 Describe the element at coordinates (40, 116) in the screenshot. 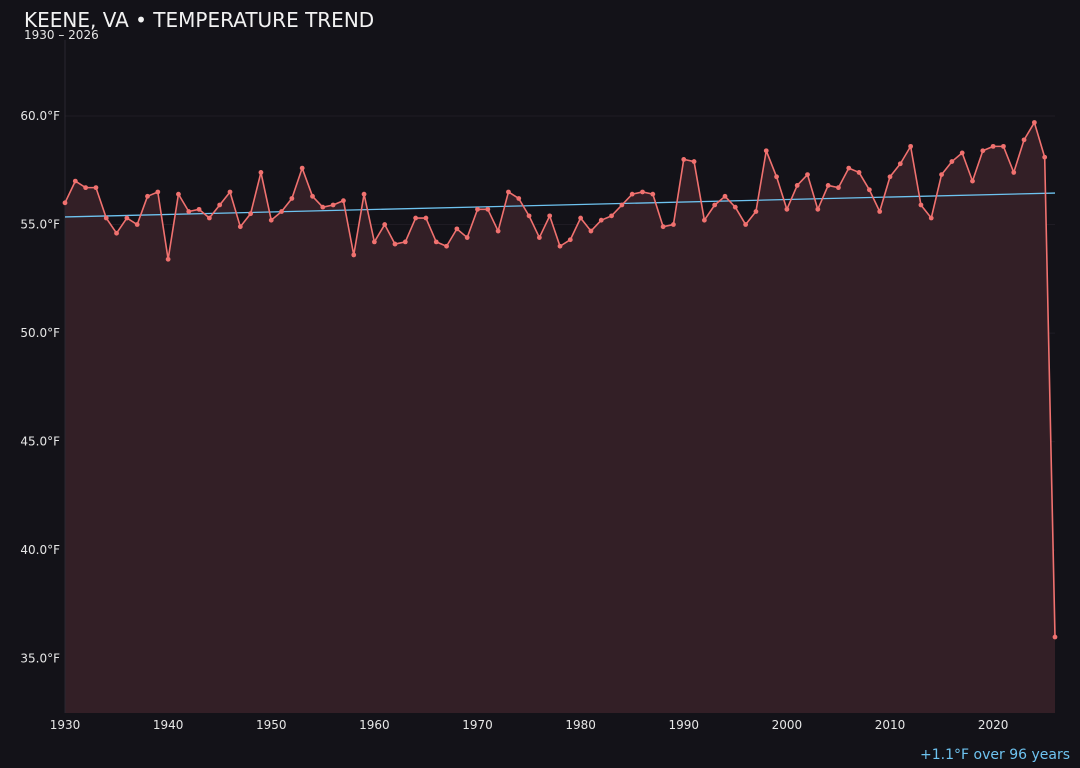

I see `y-tick-label: 60.0°F` at that location.